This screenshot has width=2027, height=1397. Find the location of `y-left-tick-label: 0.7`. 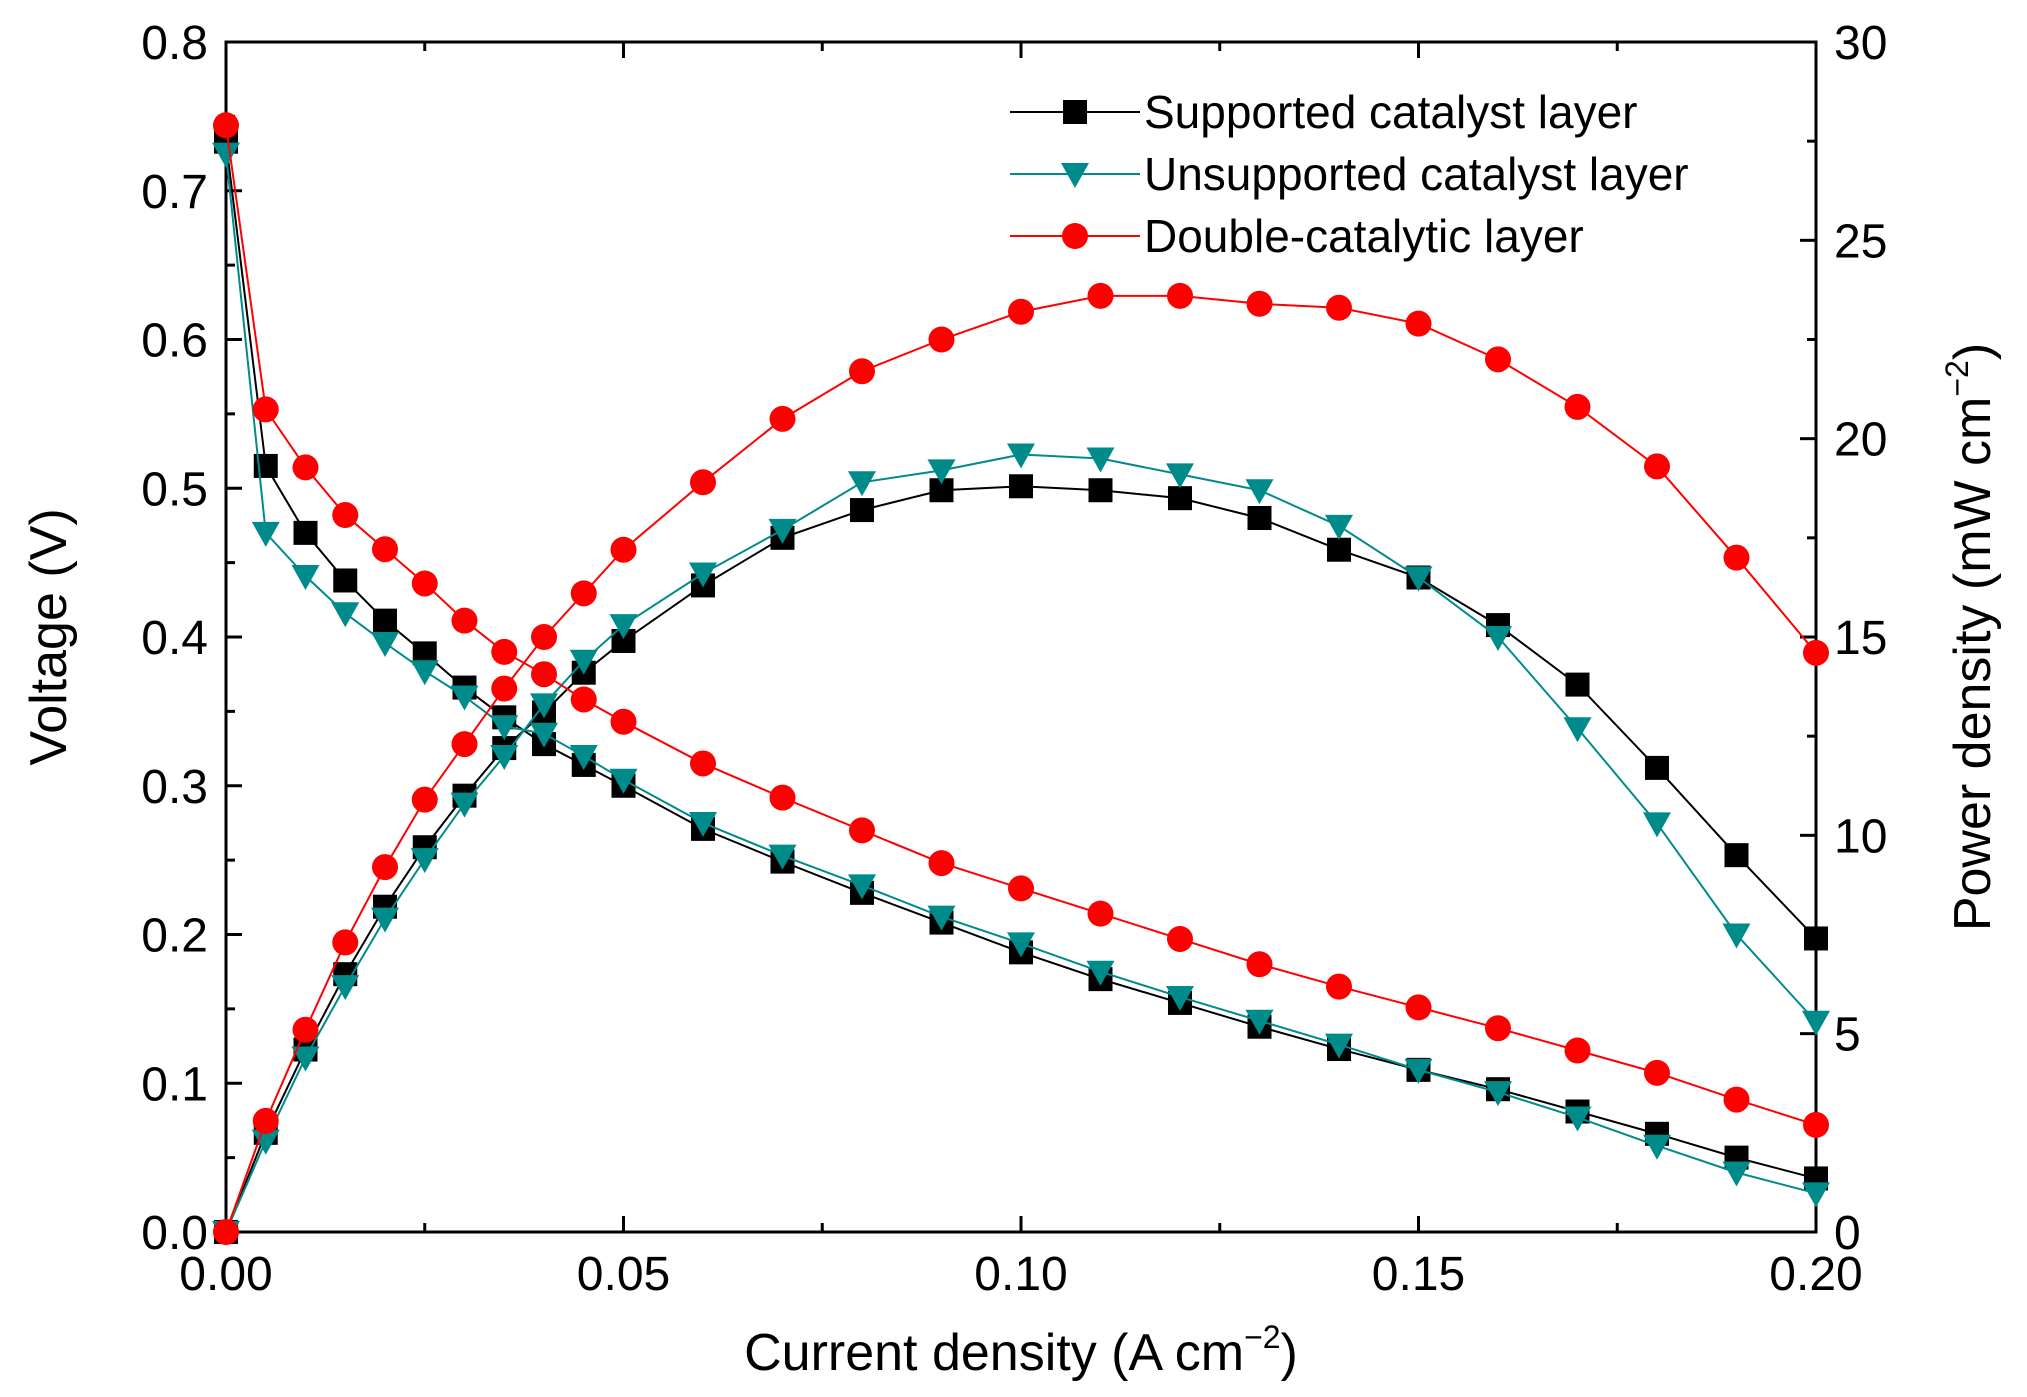

y-left-tick-label: 0.7 is located at coordinates (174, 192).